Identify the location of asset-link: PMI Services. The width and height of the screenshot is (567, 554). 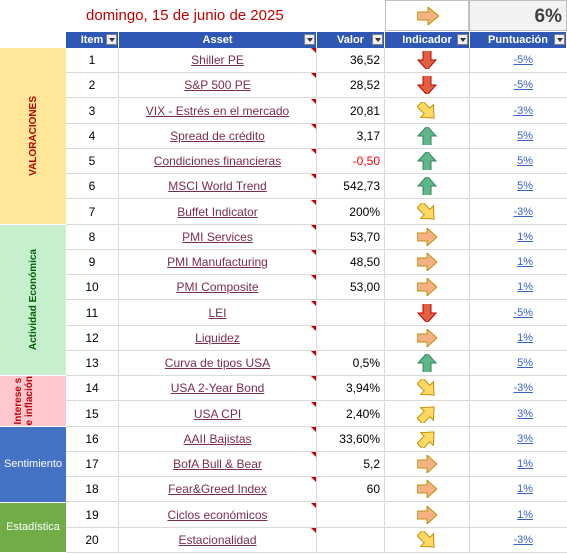
(218, 236).